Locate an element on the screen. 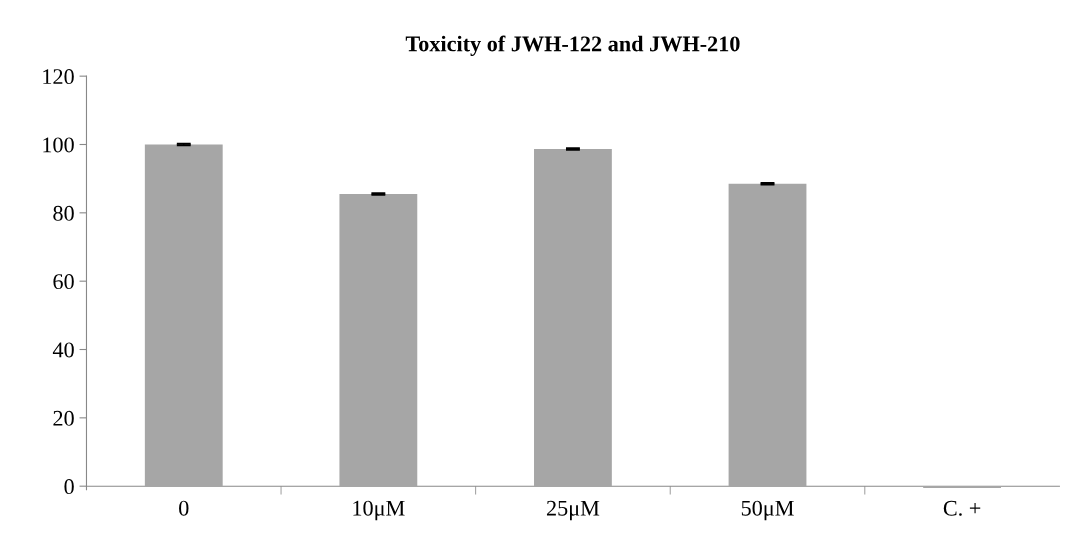 This screenshot has height=544, width=1081. y-tick-label: 20 is located at coordinates (63, 418).